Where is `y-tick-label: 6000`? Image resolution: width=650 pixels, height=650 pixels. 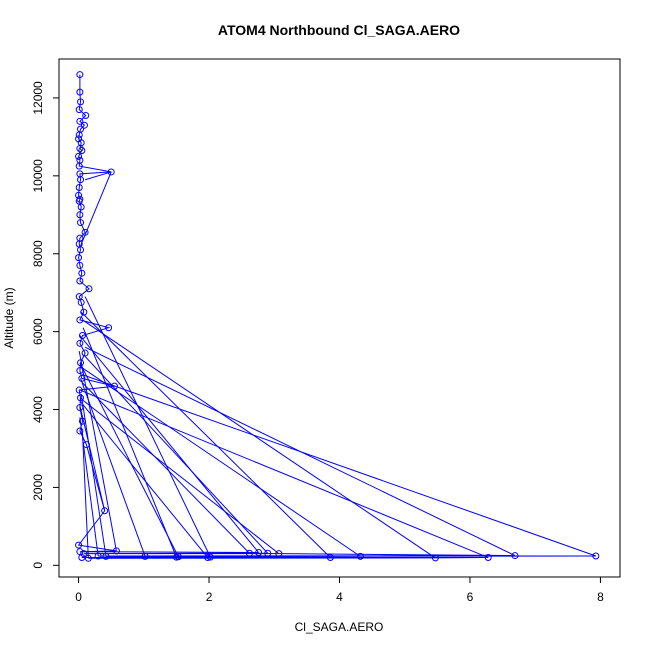 y-tick-label: 6000 is located at coordinates (38, 331).